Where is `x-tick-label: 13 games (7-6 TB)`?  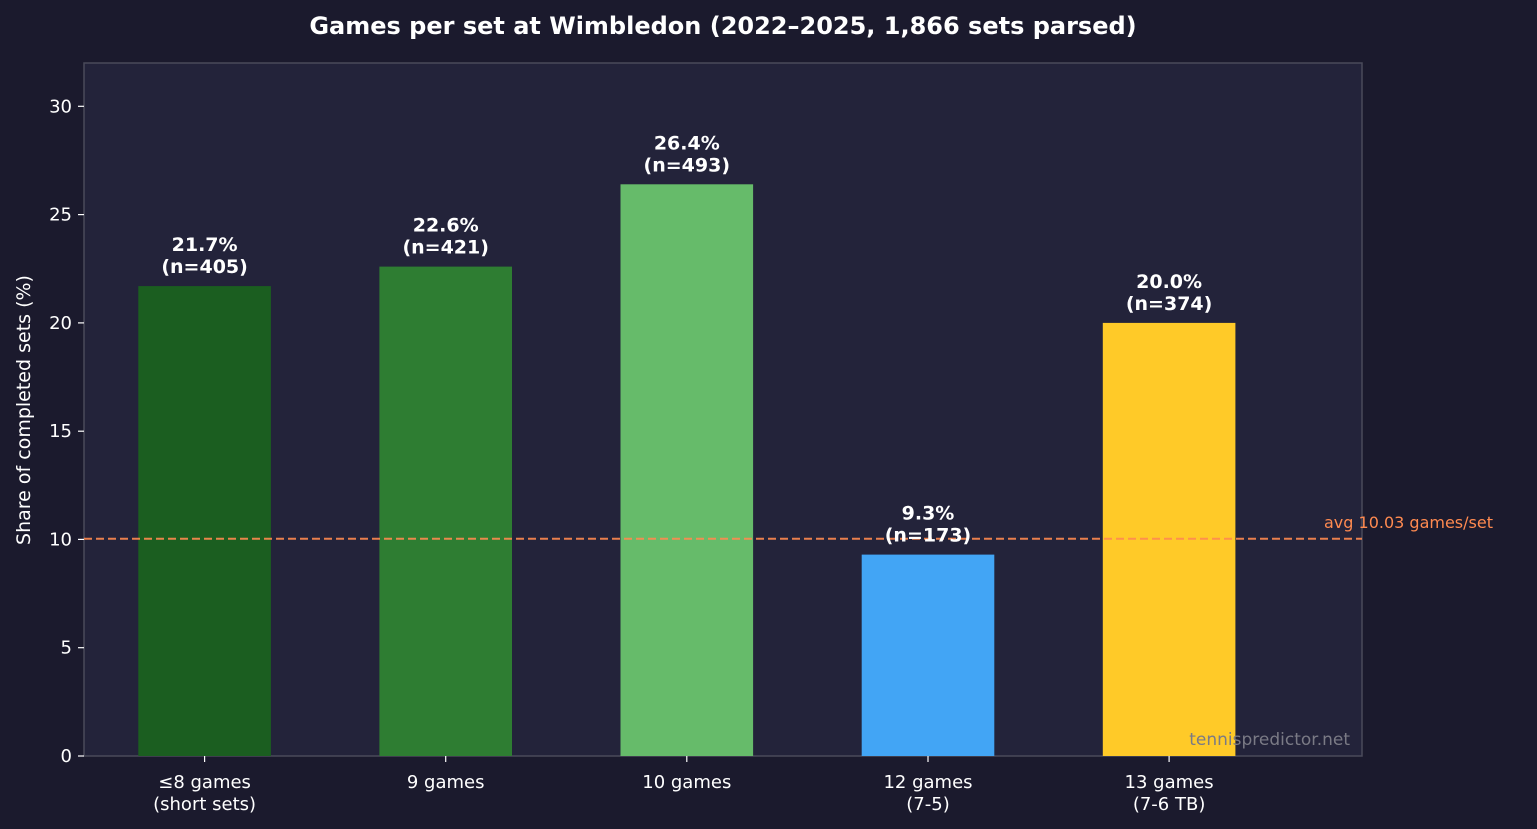 x-tick-label: 13 games (7-6 TB) is located at coordinates (1169, 793).